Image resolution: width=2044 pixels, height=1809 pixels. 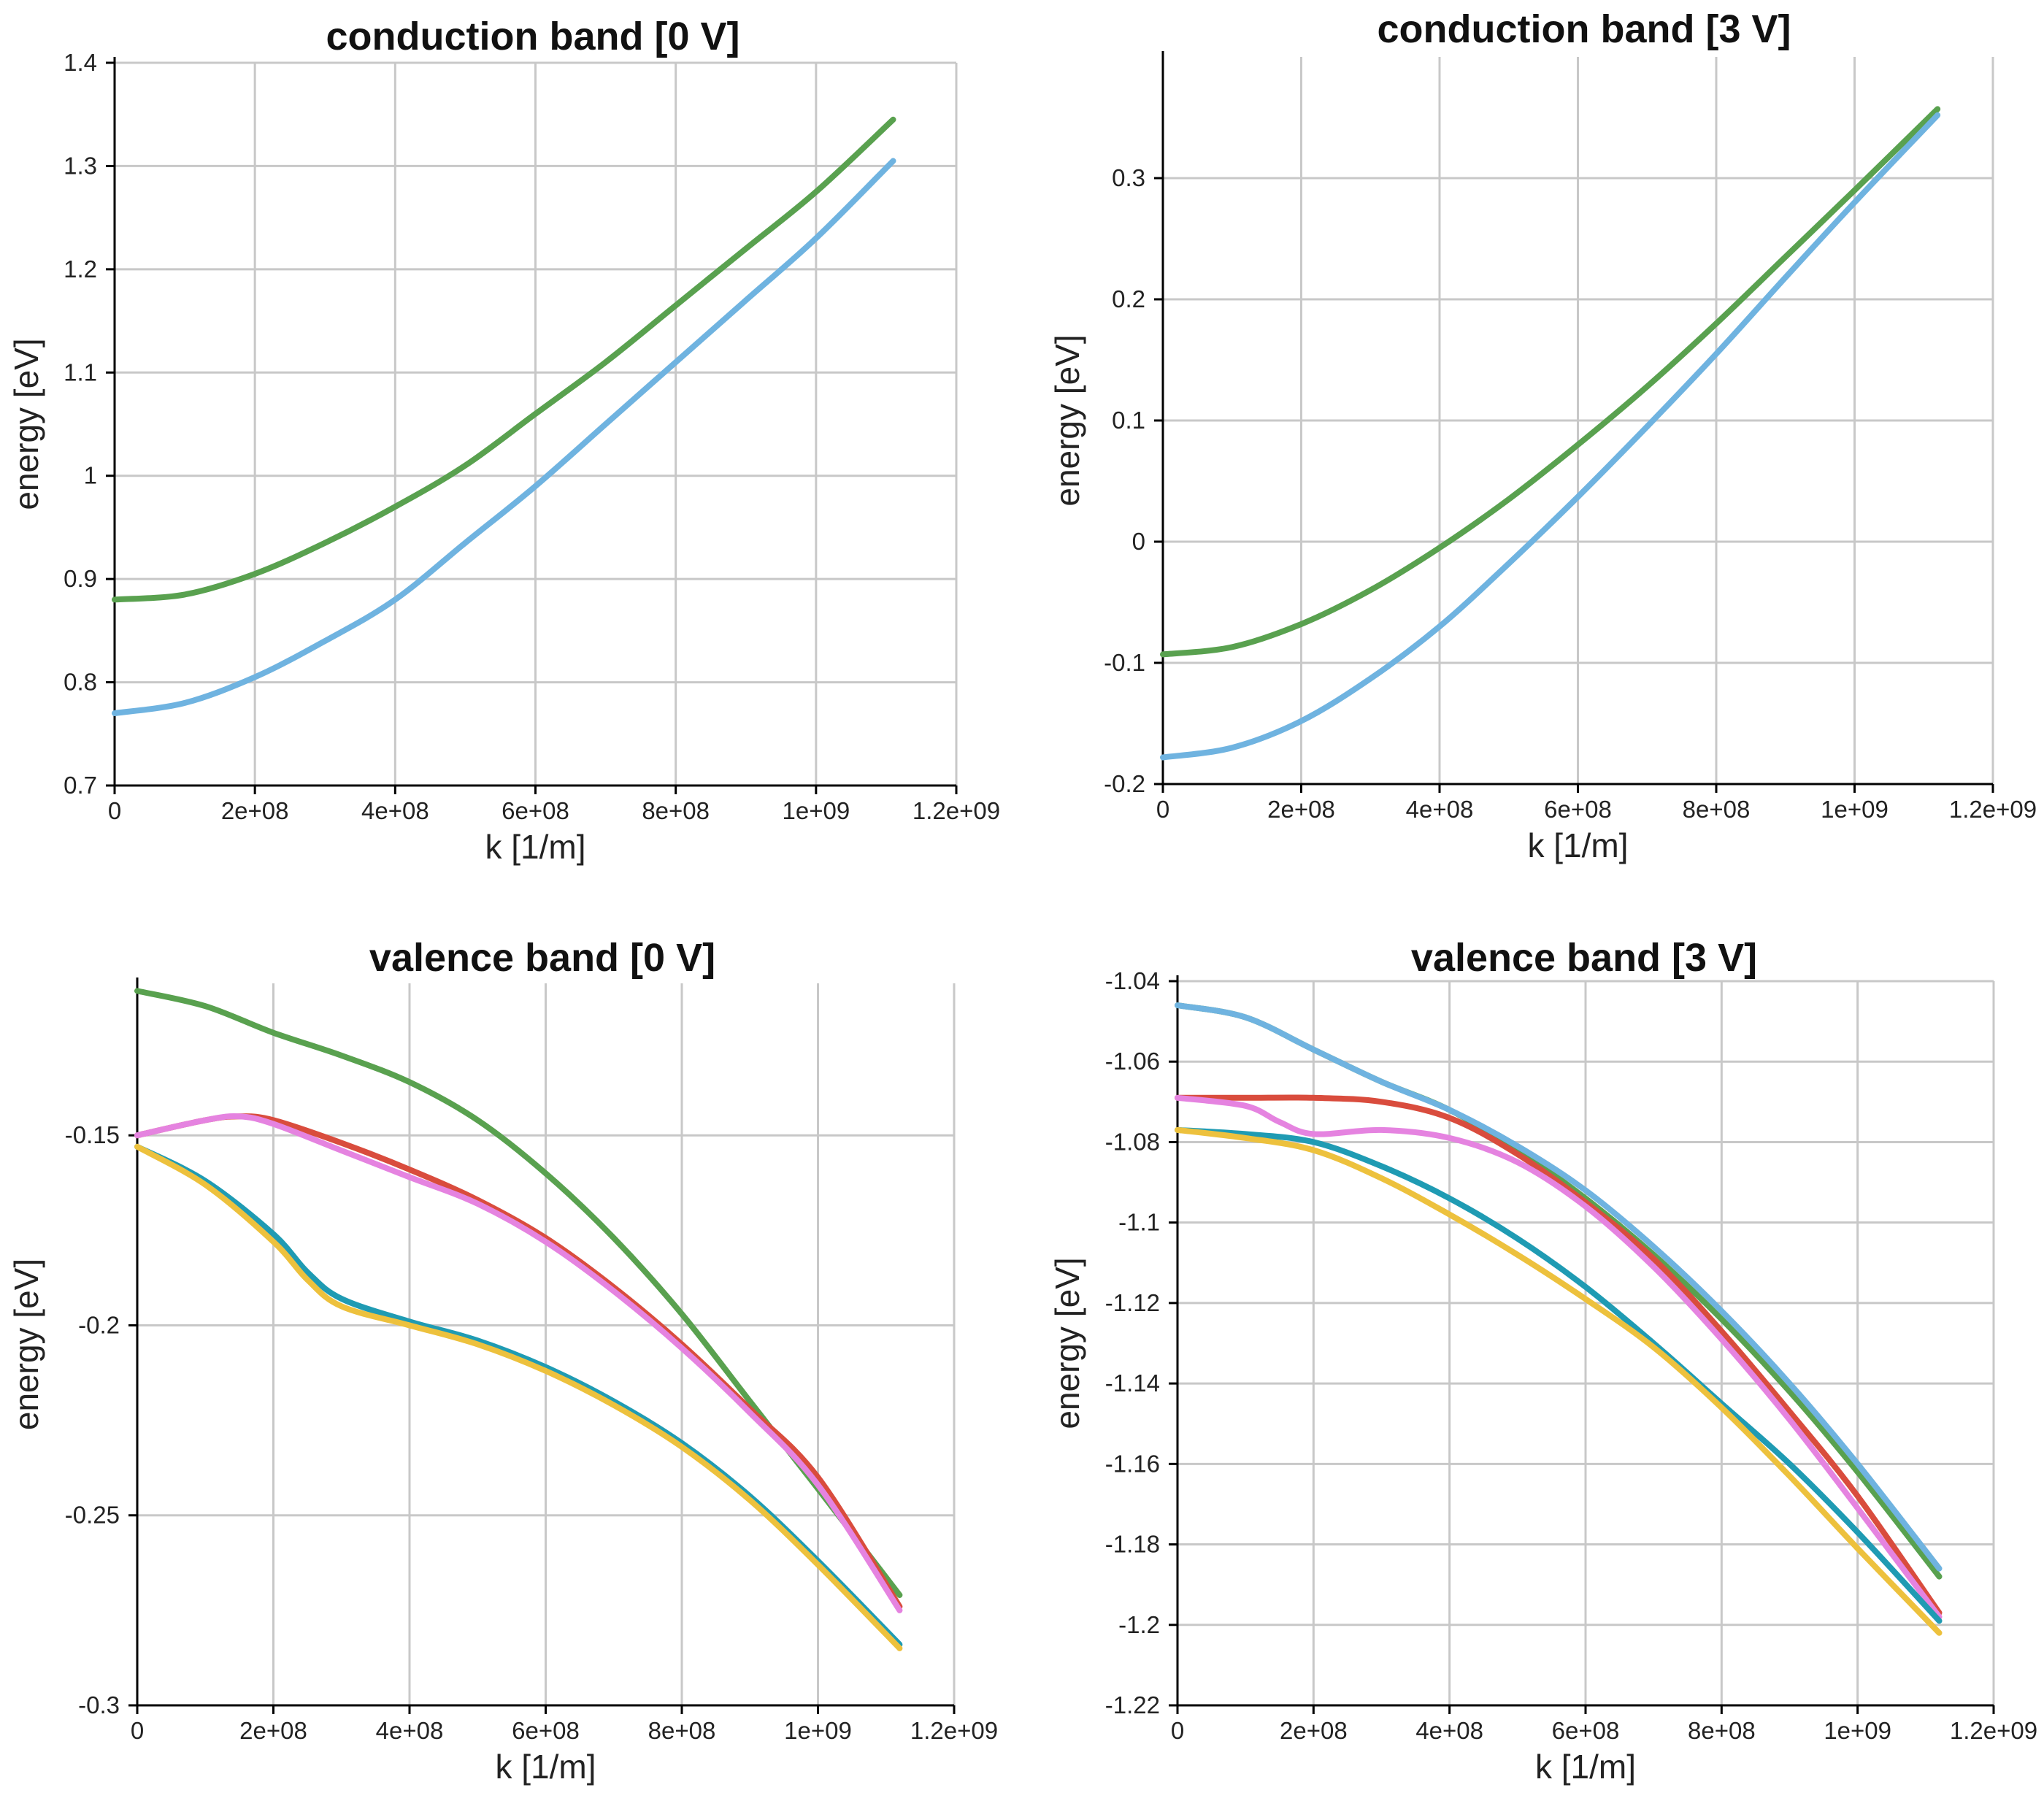 What do you see at coordinates (1138, 541) in the screenshot?
I see `y-tick-label: 0` at bounding box center [1138, 541].